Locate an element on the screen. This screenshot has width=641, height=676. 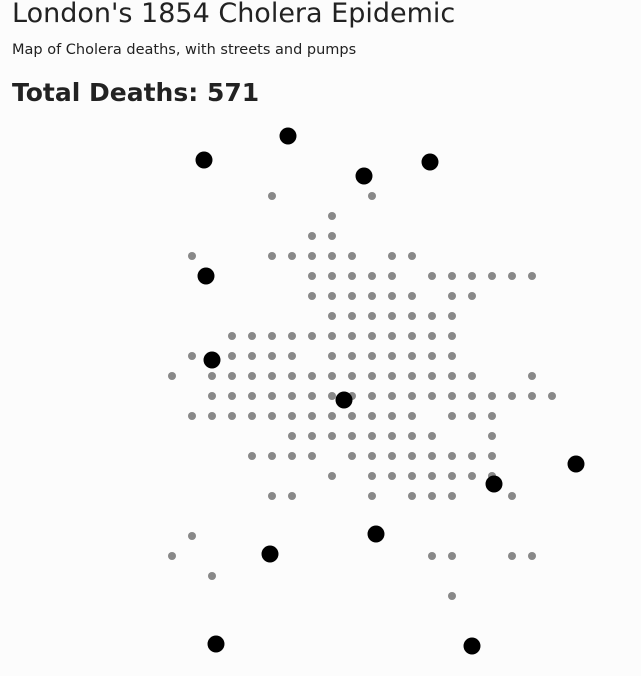
total-deaths: Total Deaths: 571 is located at coordinates (135, 93).